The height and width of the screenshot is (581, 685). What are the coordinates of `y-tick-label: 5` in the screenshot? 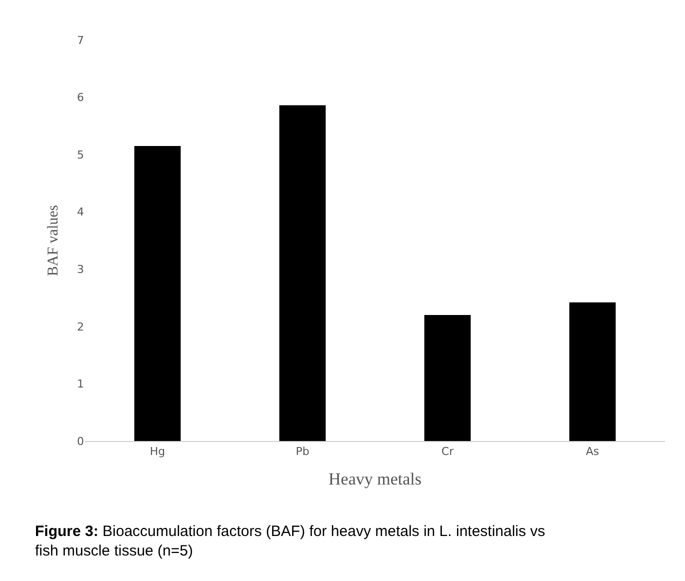 It's located at (80, 155).